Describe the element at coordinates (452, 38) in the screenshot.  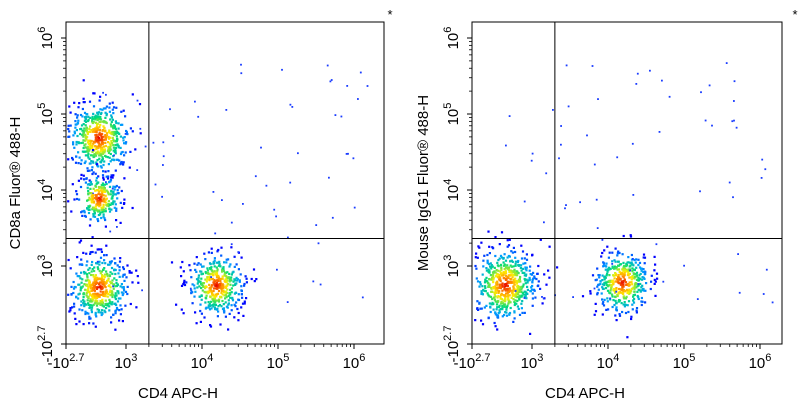
I see `y-tick-label: 10⁶` at that location.